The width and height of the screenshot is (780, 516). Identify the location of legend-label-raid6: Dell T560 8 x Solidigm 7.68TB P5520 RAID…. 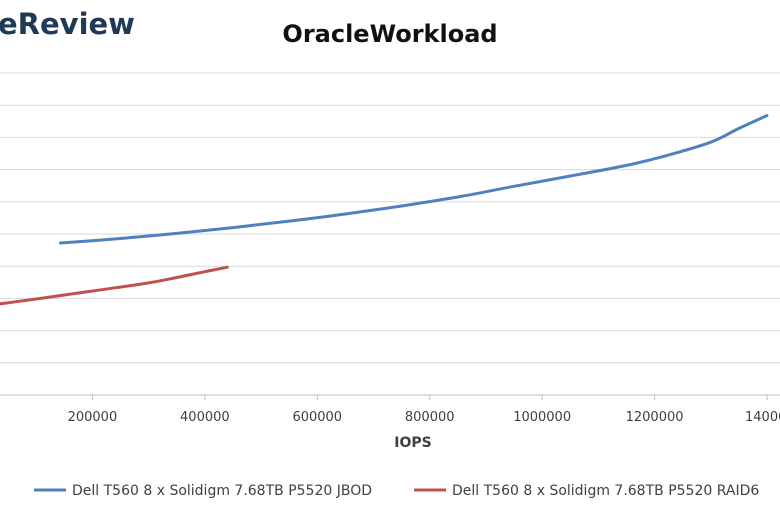
(605, 491).